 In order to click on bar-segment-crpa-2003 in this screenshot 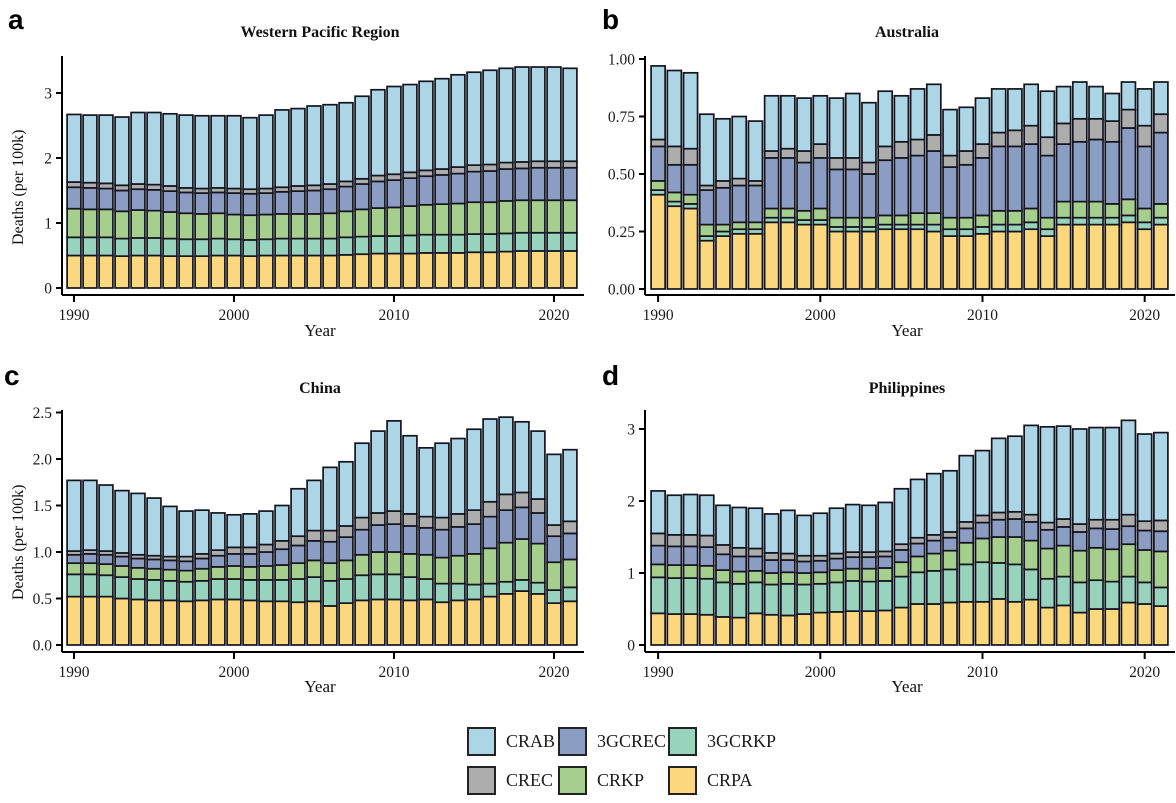, I will do `click(282, 623)`.